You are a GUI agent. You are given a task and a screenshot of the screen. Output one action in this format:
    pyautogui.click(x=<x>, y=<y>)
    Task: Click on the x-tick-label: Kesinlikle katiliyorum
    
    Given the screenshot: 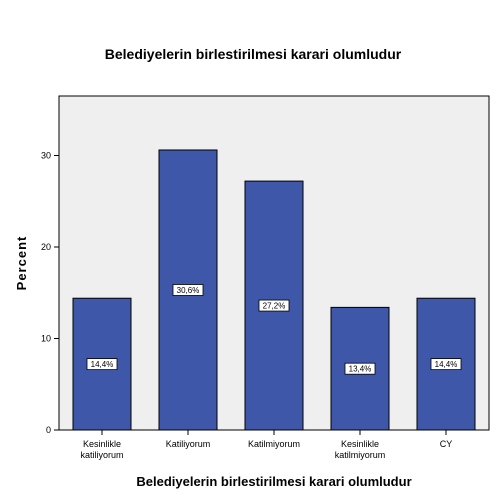 What is the action you would take?
    pyautogui.click(x=101, y=449)
    